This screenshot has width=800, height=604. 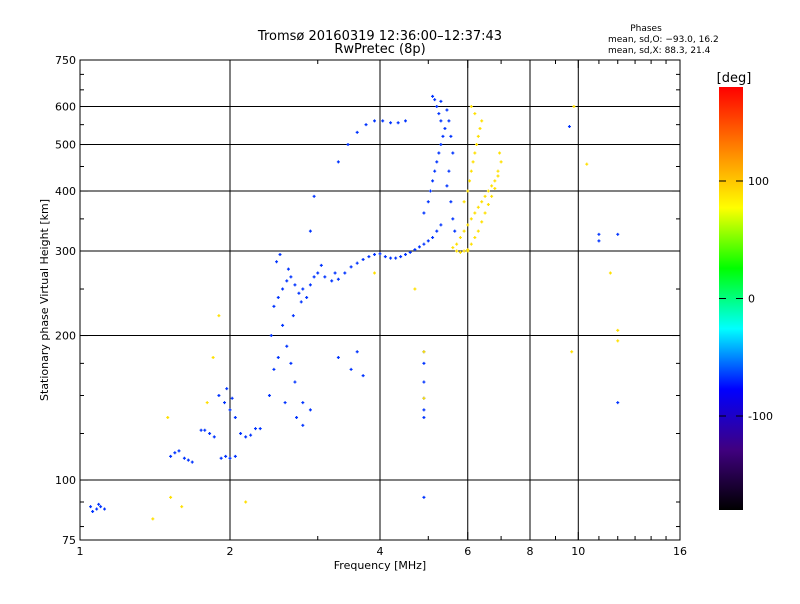 What do you see at coordinates (680, 551) in the screenshot?
I see `x-tick-label: 16` at bounding box center [680, 551].